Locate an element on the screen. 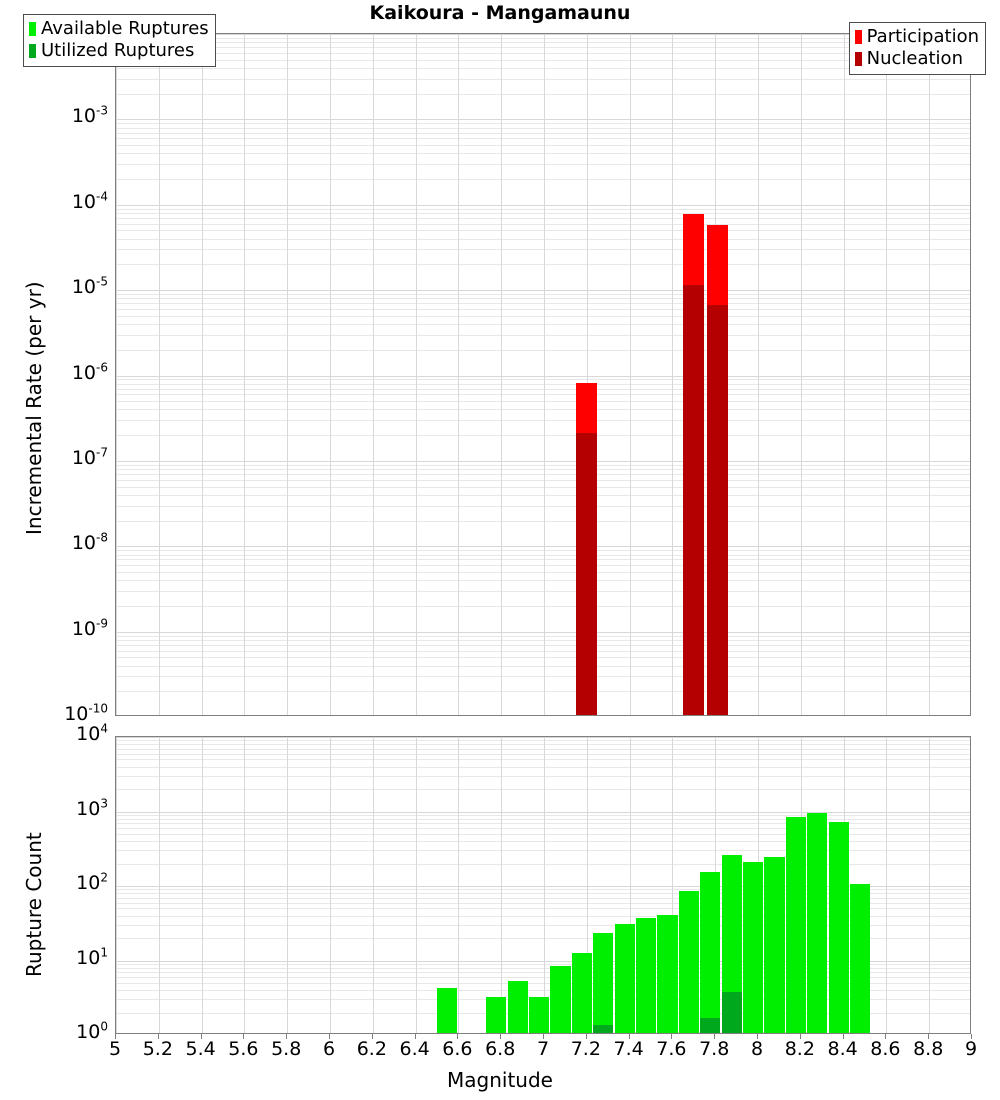 The height and width of the screenshot is (1100, 1000). top-legend-row: Participation is located at coordinates (916, 37).